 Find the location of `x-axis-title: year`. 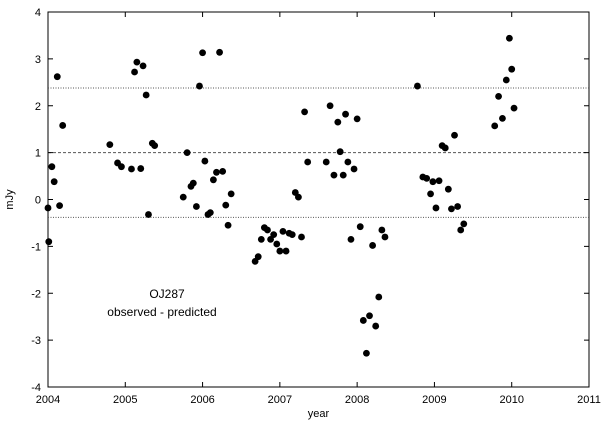

x-axis-title: year is located at coordinates (319, 414).